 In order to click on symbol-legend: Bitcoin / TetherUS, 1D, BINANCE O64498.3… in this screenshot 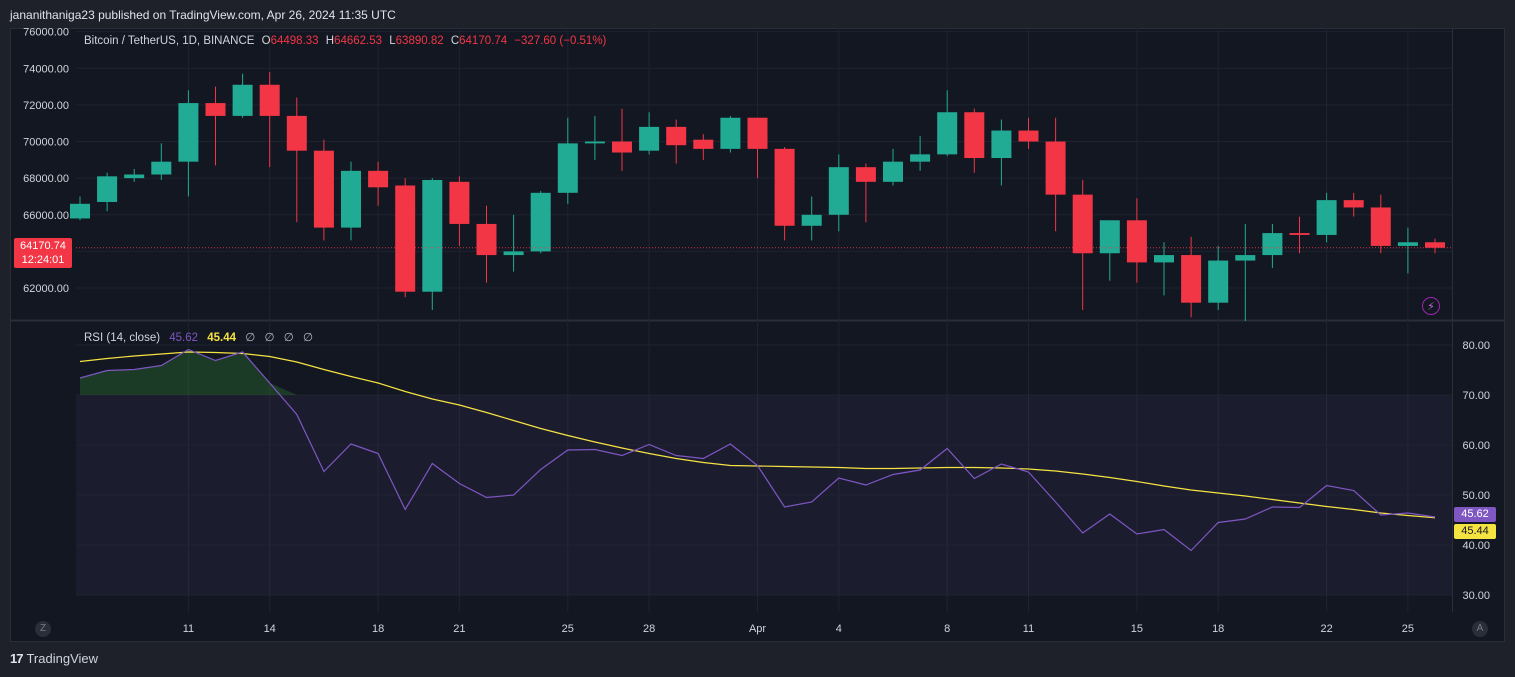, I will do `click(345, 41)`.